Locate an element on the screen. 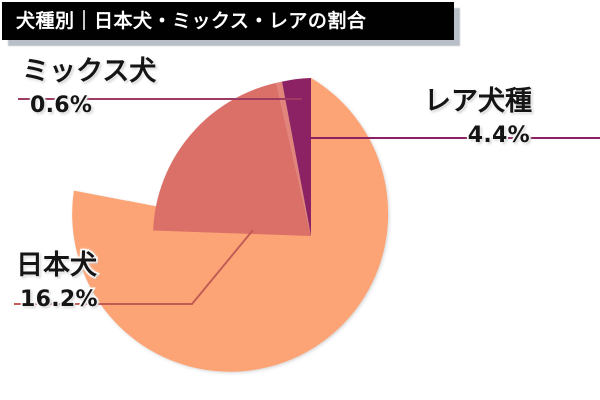  callout-mixed-dog: ミックス犬 0.6% is located at coordinates (89, 87).